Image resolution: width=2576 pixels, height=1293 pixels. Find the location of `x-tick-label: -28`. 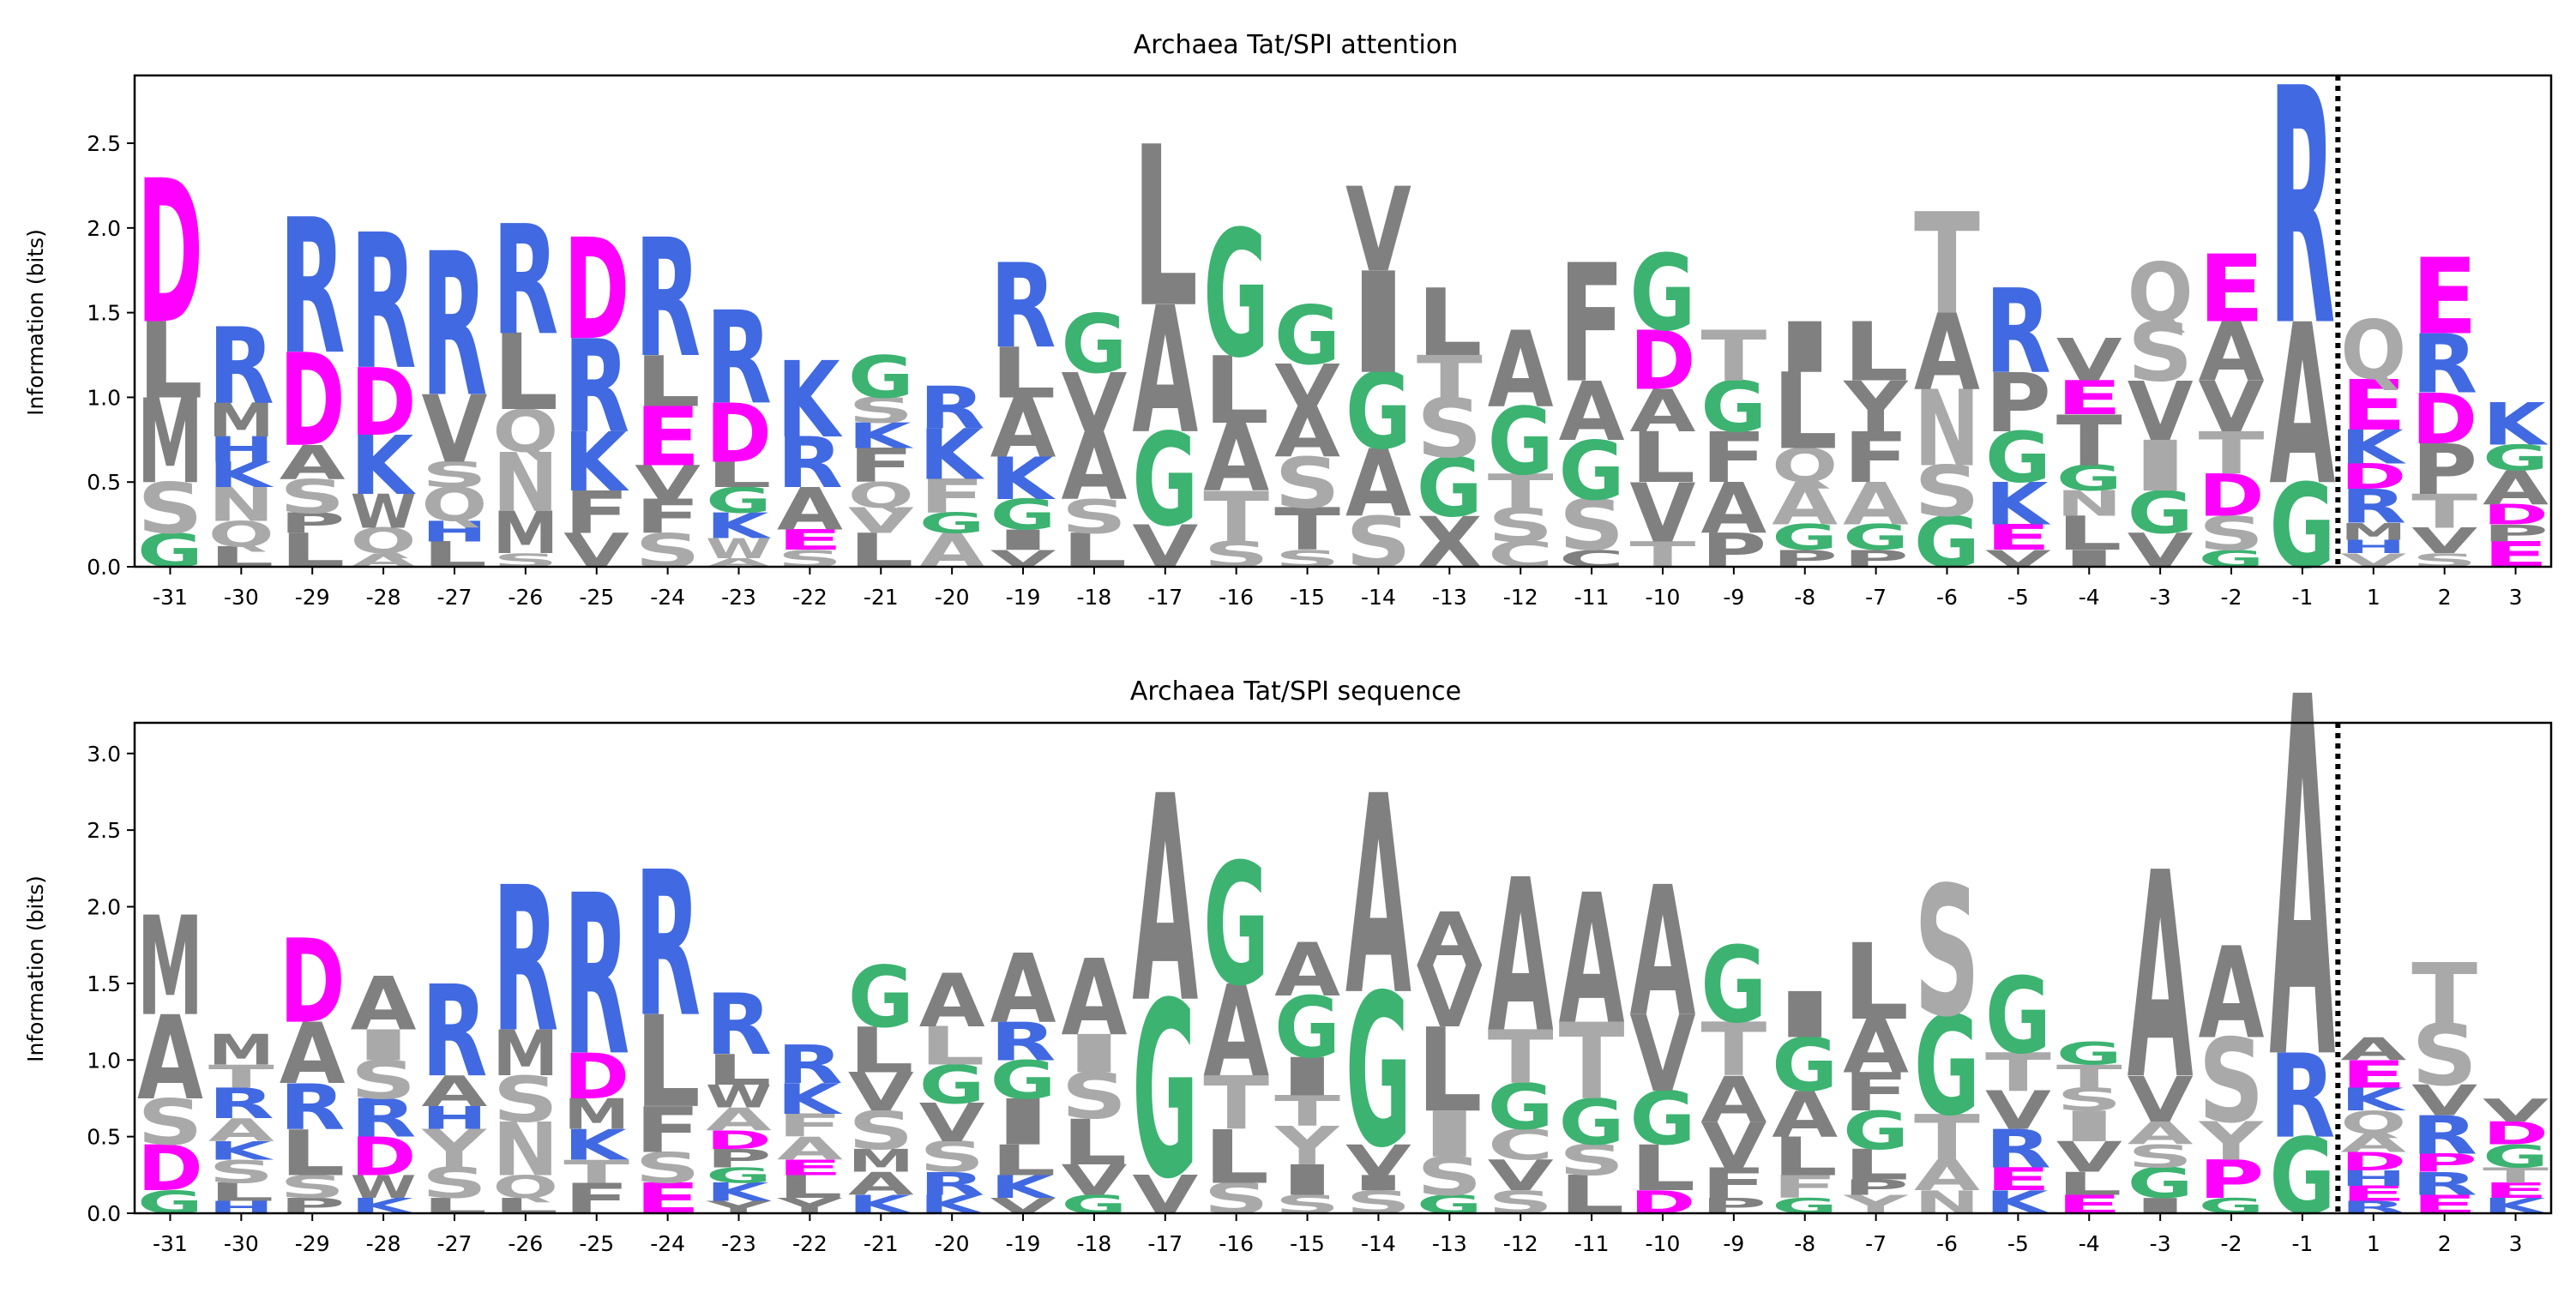

x-tick-label: -28 is located at coordinates (383, 1243).